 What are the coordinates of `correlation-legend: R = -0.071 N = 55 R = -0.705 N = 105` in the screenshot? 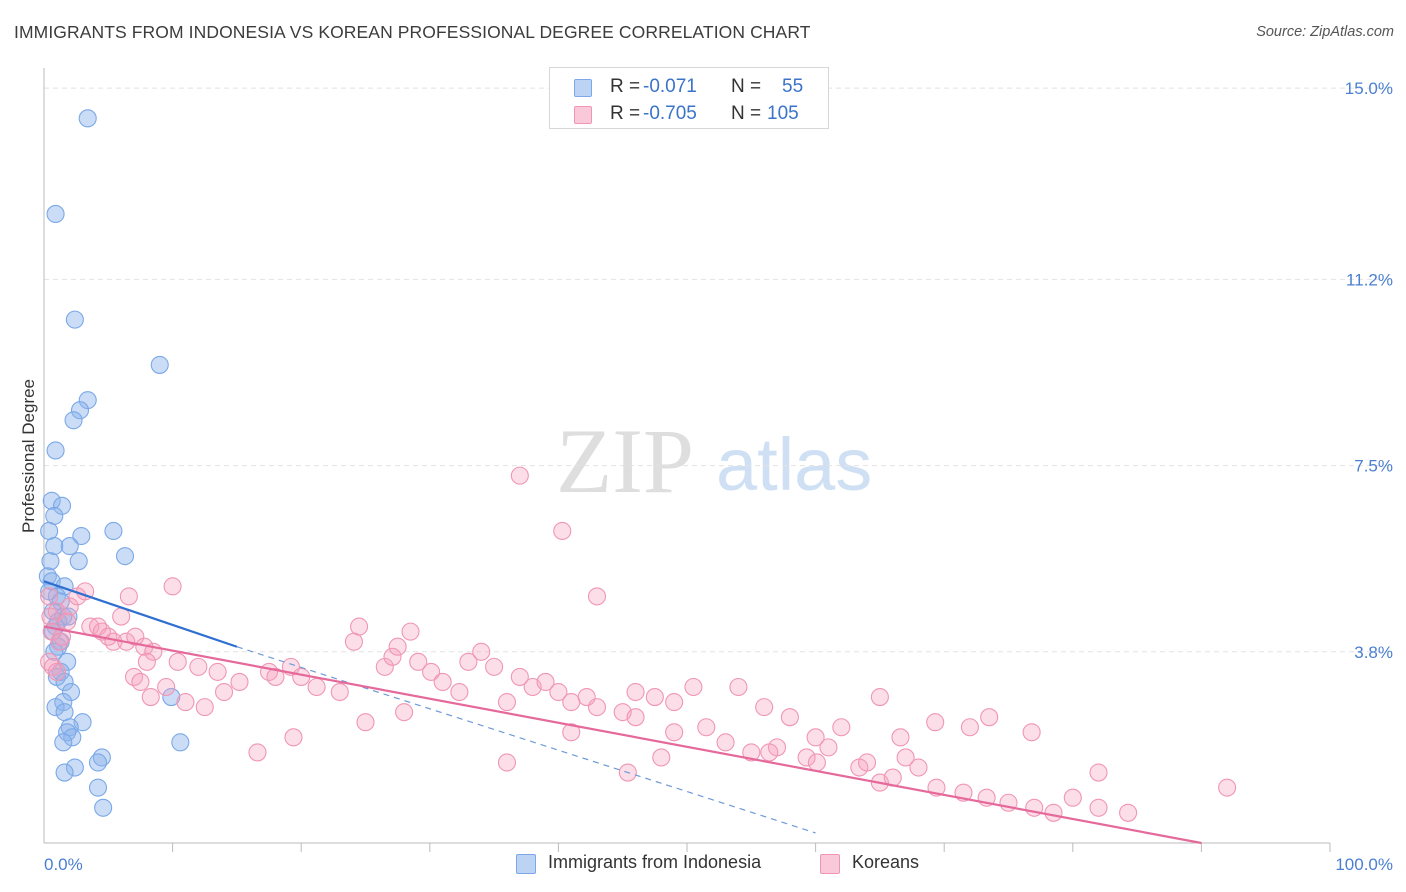 It's located at (689, 98).